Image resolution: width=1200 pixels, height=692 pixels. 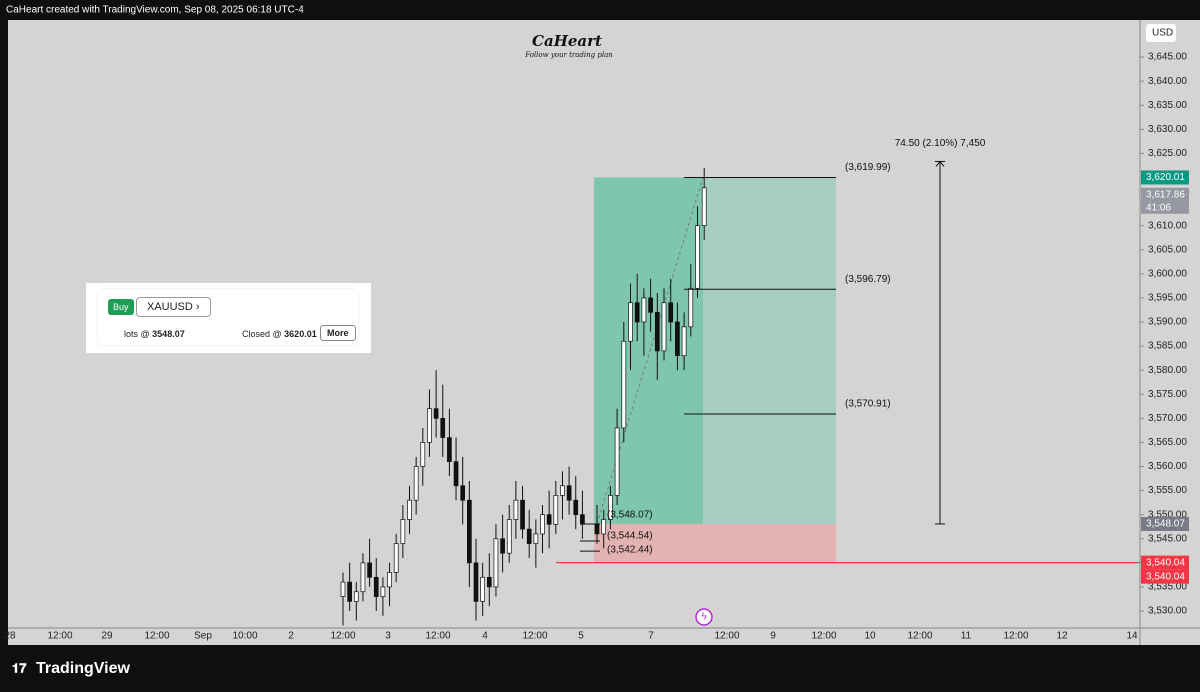 What do you see at coordinates (581, 636) in the screenshot?
I see `x-tick-label: 5` at bounding box center [581, 636].